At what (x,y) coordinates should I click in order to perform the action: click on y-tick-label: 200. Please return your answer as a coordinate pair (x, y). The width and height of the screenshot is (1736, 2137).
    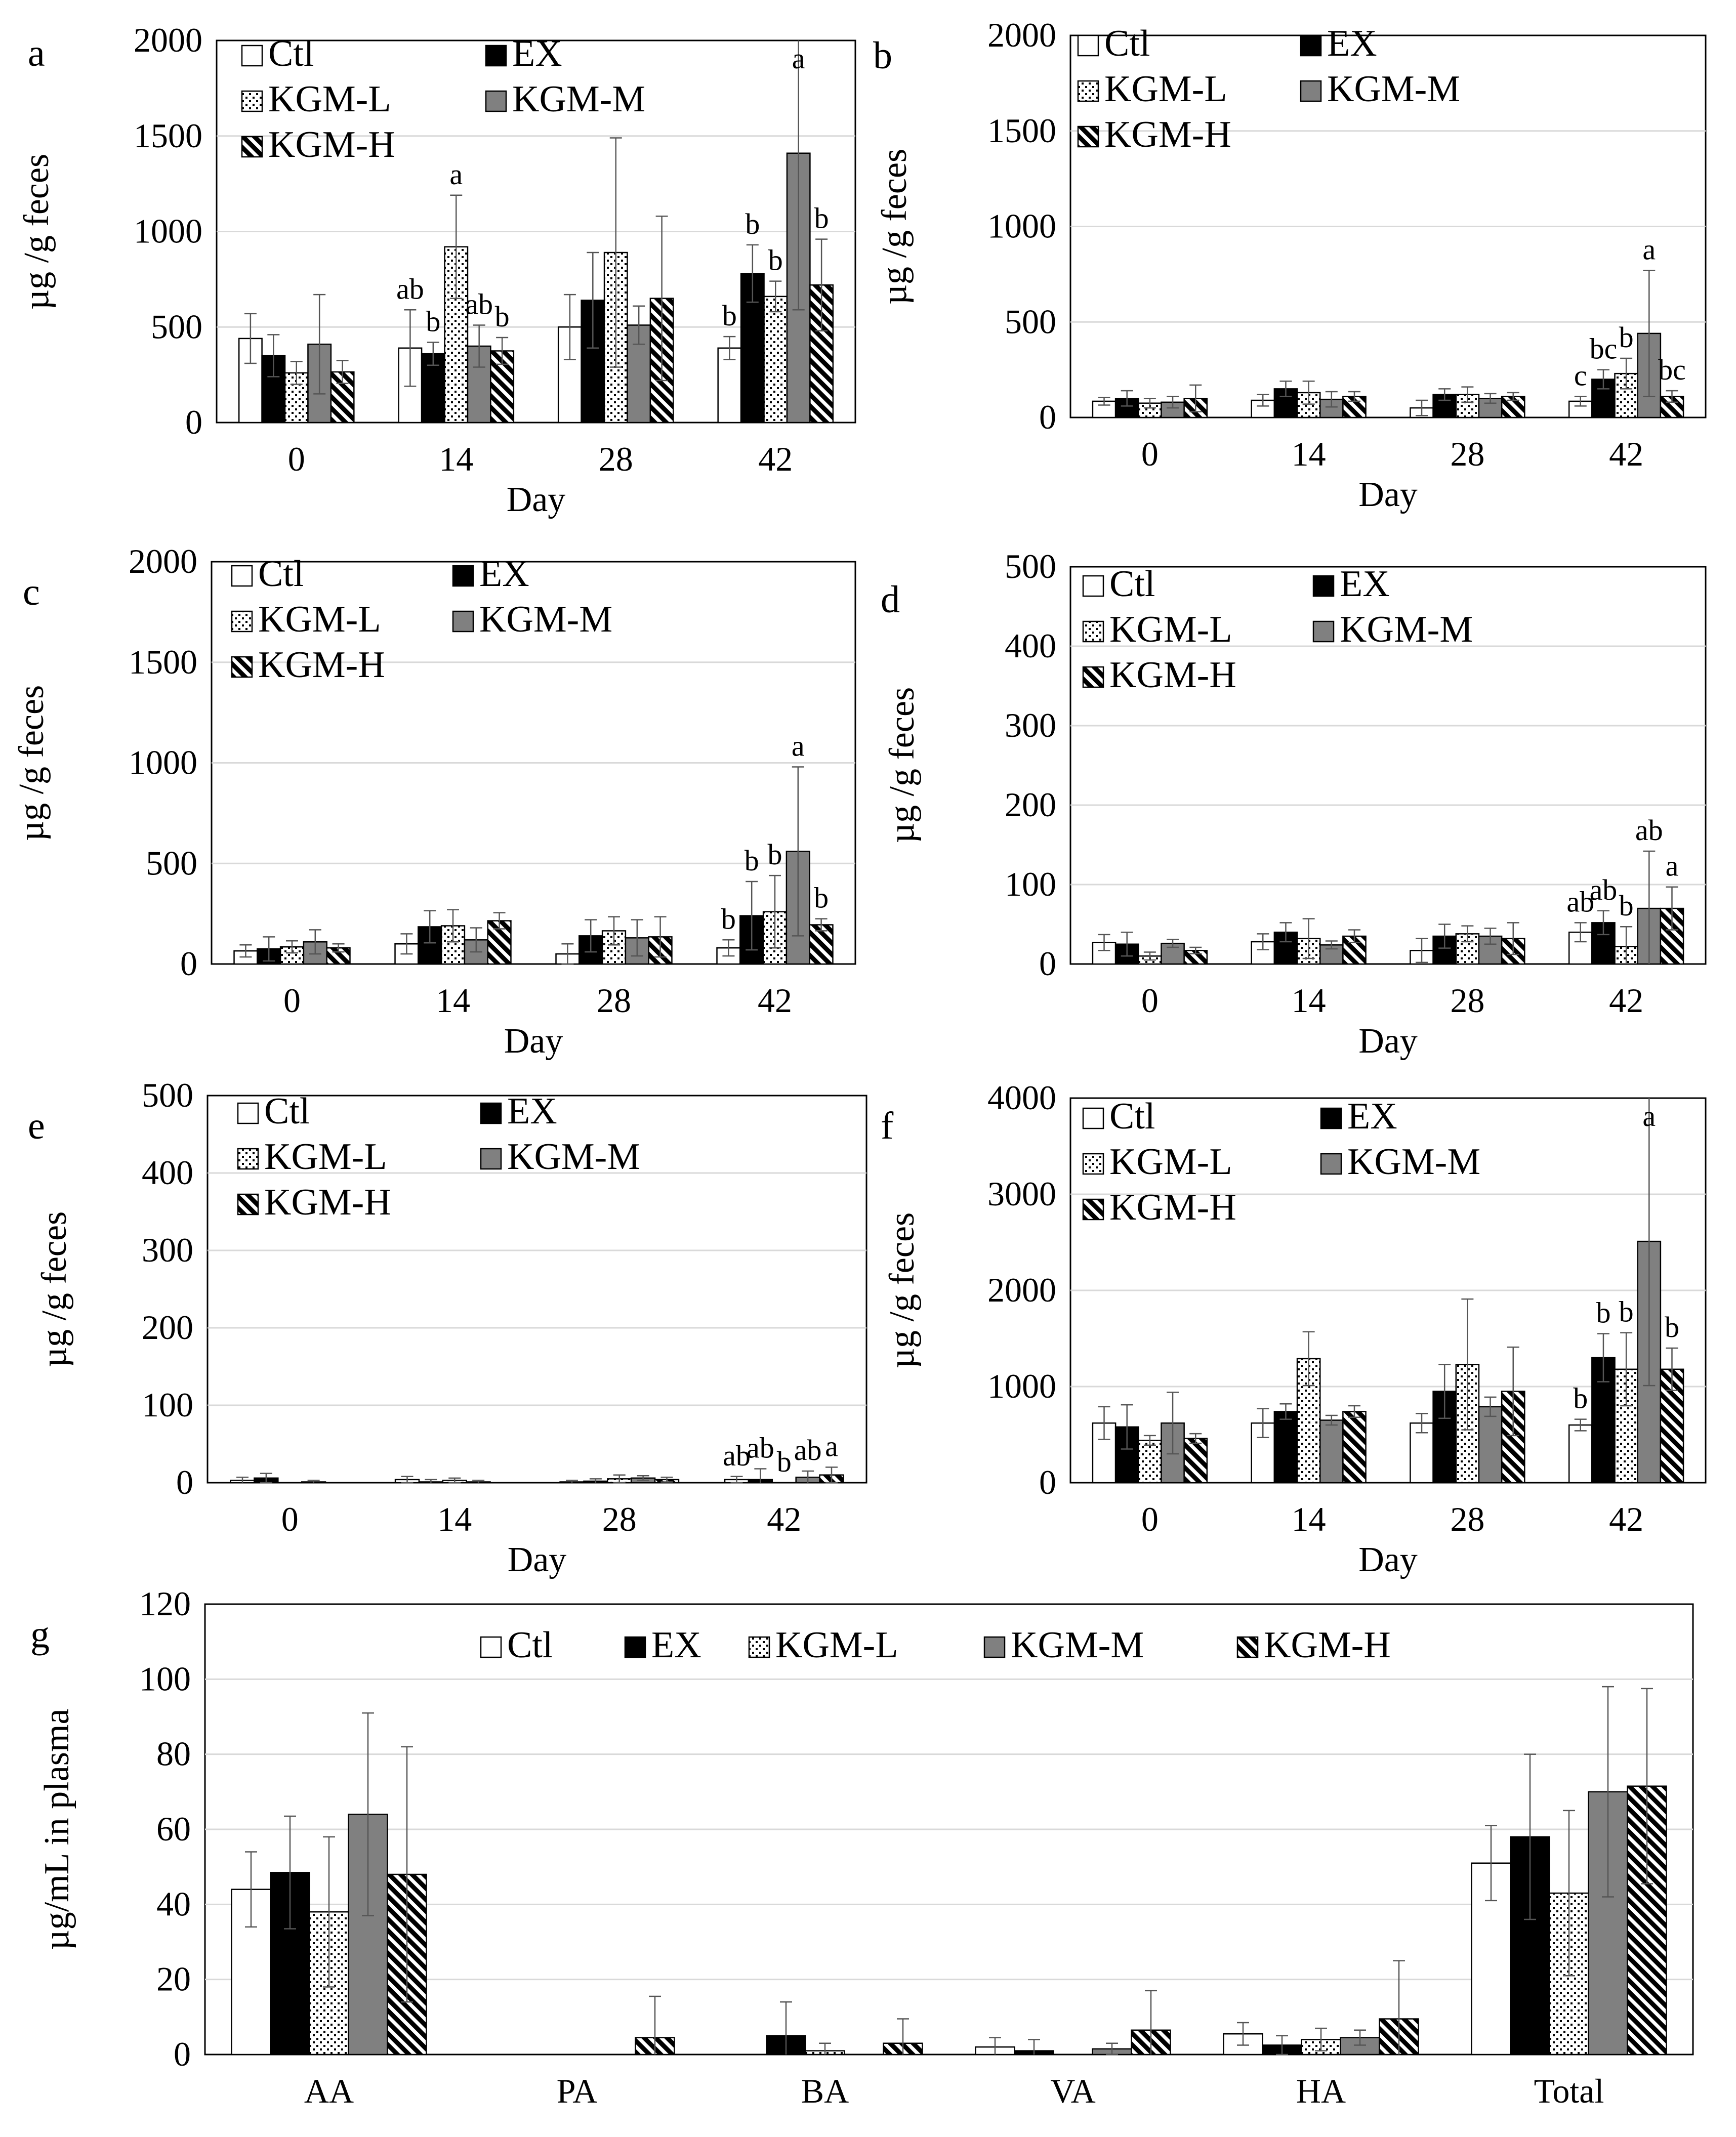
    Looking at the image, I should click on (167, 1327).